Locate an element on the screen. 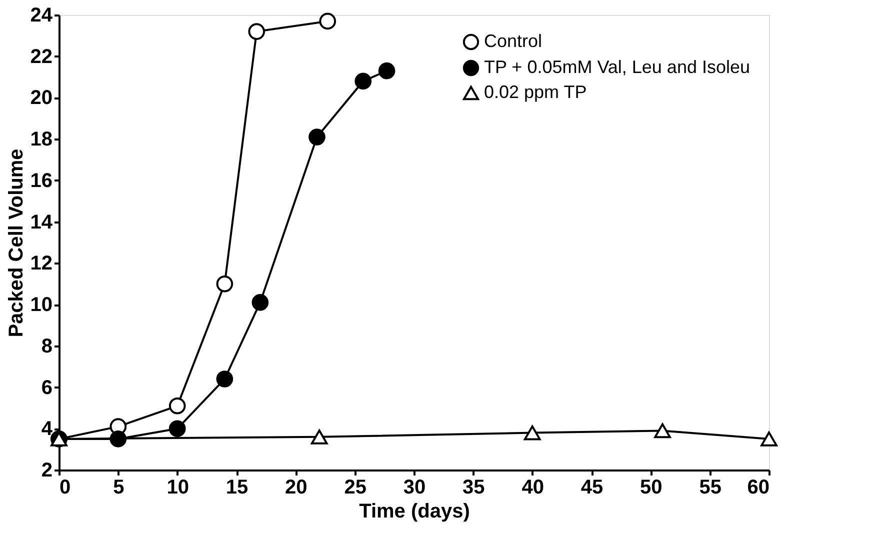  x-tick-label: 45 is located at coordinates (592, 487).